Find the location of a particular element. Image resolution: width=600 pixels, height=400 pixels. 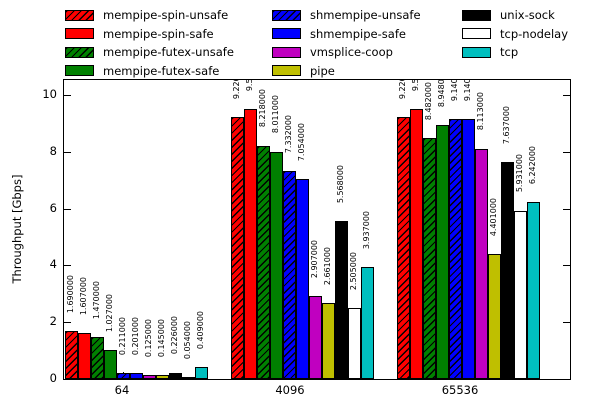

legend-label-mempipe-spin-unsafe: mempipe-spin-unsafe is located at coordinates (166, 15).